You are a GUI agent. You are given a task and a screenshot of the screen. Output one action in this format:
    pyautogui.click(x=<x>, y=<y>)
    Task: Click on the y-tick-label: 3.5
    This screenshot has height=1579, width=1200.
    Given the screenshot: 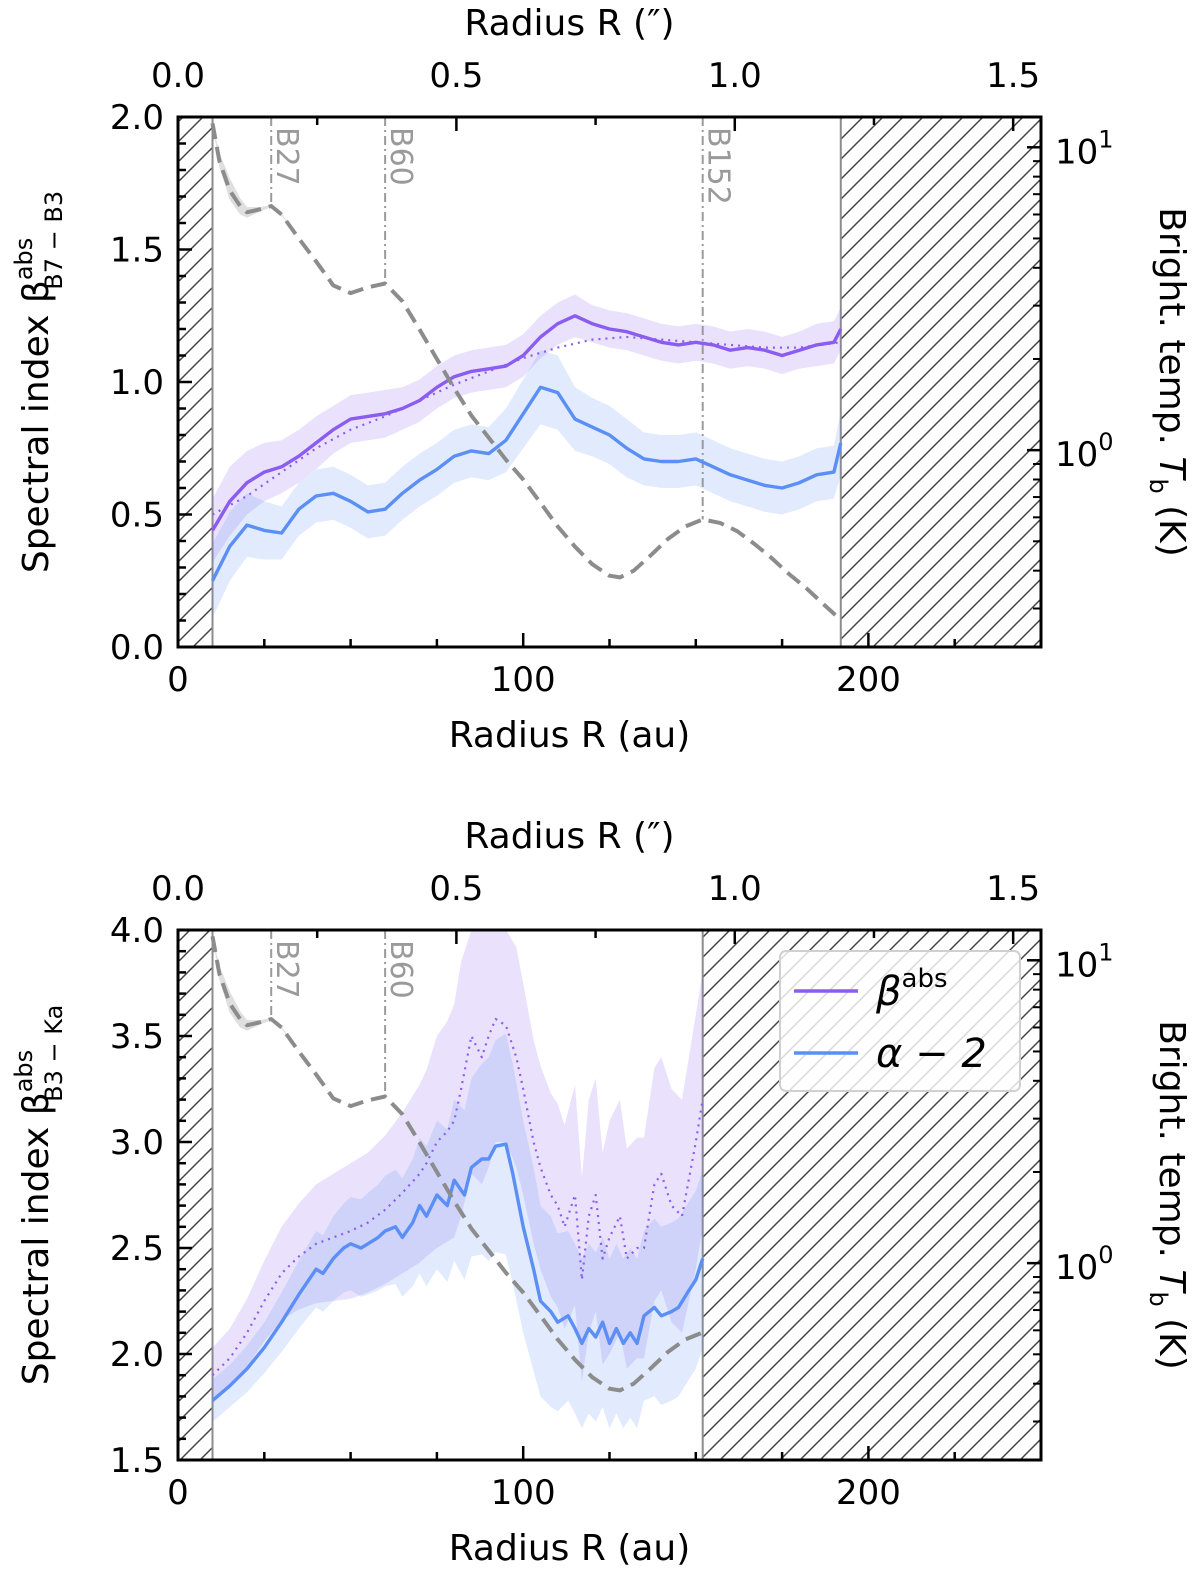 What is the action you would take?
    pyautogui.click(x=137, y=1037)
    